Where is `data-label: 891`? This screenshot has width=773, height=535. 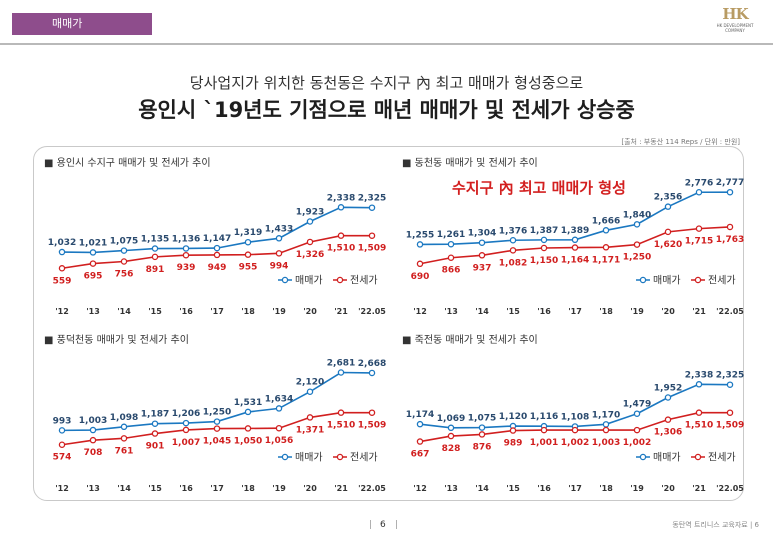
data-label: 891 is located at coordinates (155, 270).